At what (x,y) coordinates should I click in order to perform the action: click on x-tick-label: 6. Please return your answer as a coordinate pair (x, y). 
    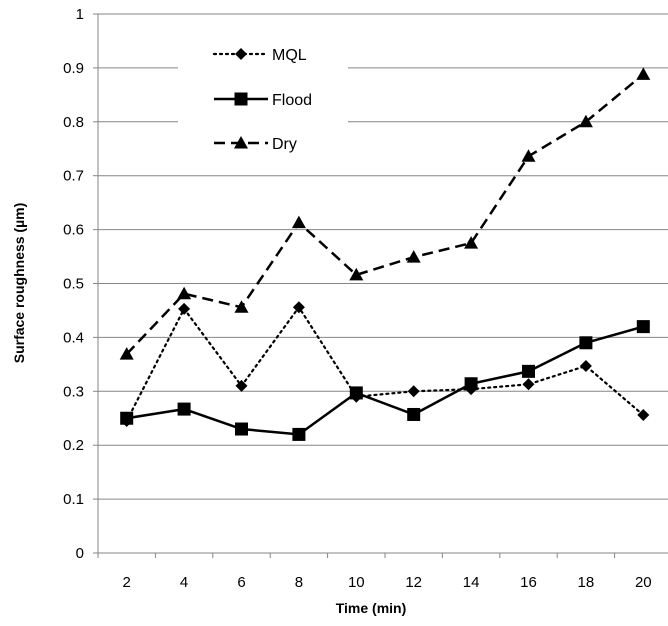
    Looking at the image, I should click on (241, 582).